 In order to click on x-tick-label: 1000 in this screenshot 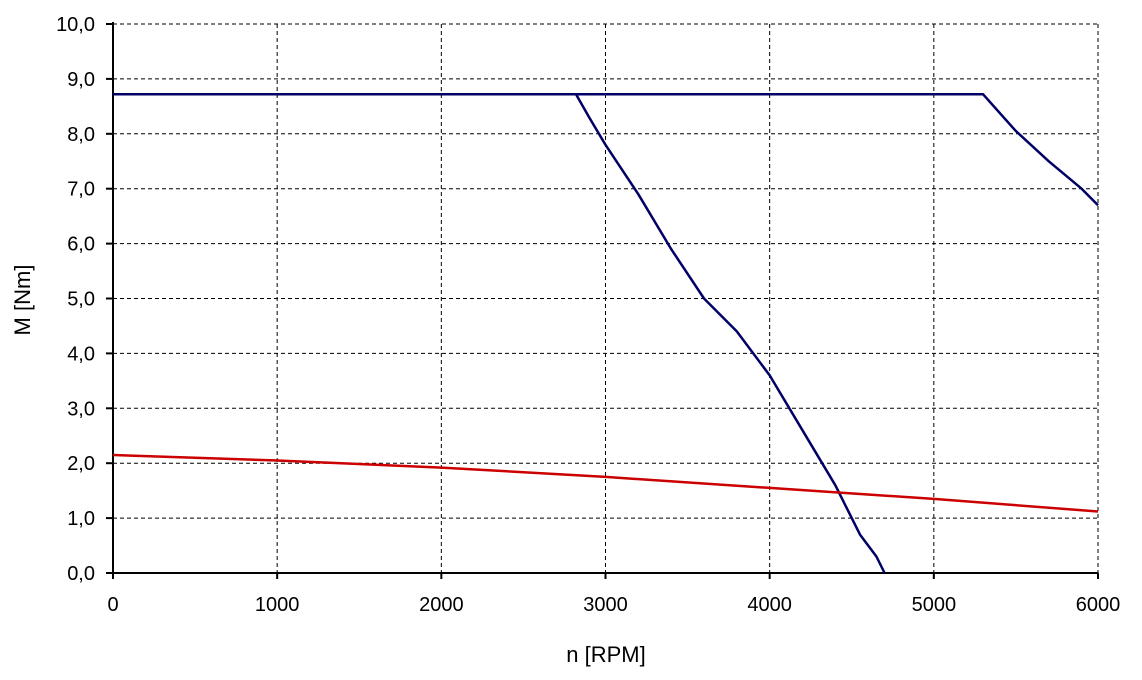, I will do `click(277, 605)`.